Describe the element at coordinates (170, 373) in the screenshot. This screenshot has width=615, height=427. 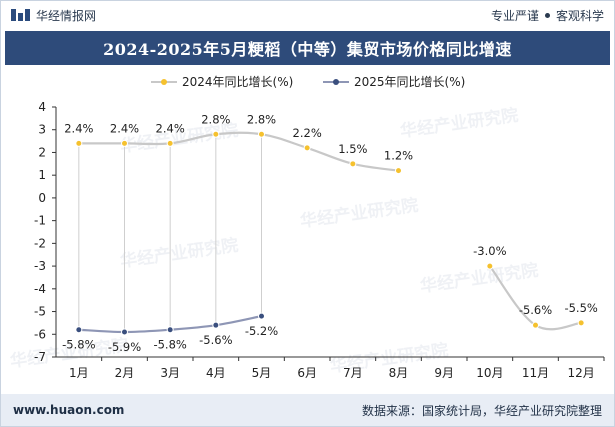
I see `x-tick-label: 3月` at that location.